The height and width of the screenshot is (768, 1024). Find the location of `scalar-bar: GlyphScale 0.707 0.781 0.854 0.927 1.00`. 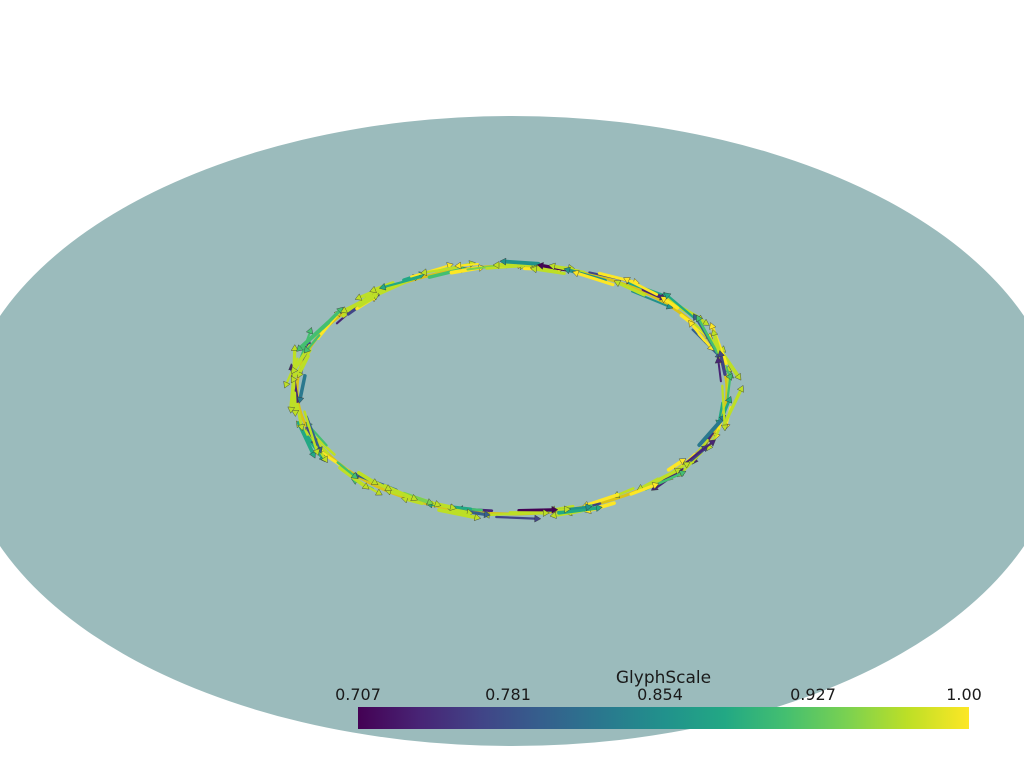

scalar-bar: GlyphScale 0.707 0.781 0.854 0.927 1.00 is located at coordinates (658, 699).